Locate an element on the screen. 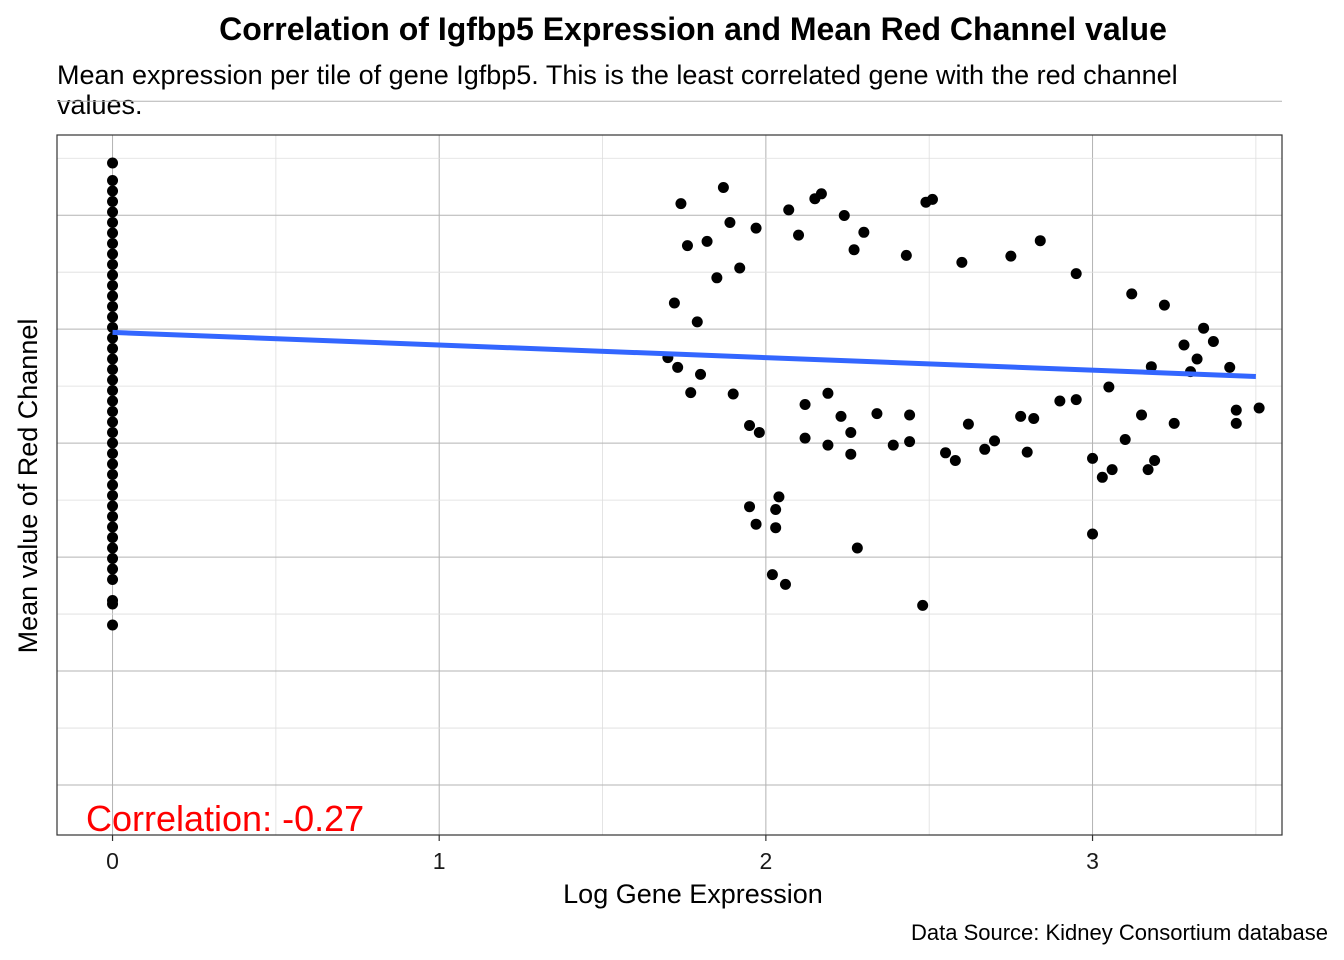 The height and width of the screenshot is (960, 1344). x-tick-label: 3 is located at coordinates (1092, 861).